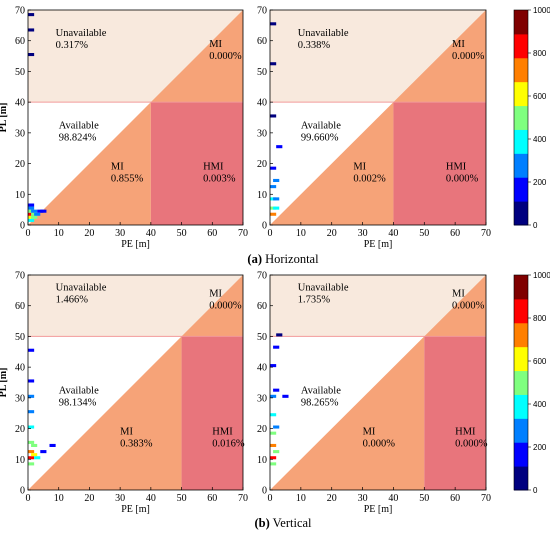 The image size is (550, 534). Describe the element at coordinates (291, 523) in the screenshot. I see `caption-vertical-text: Vertical` at that location.